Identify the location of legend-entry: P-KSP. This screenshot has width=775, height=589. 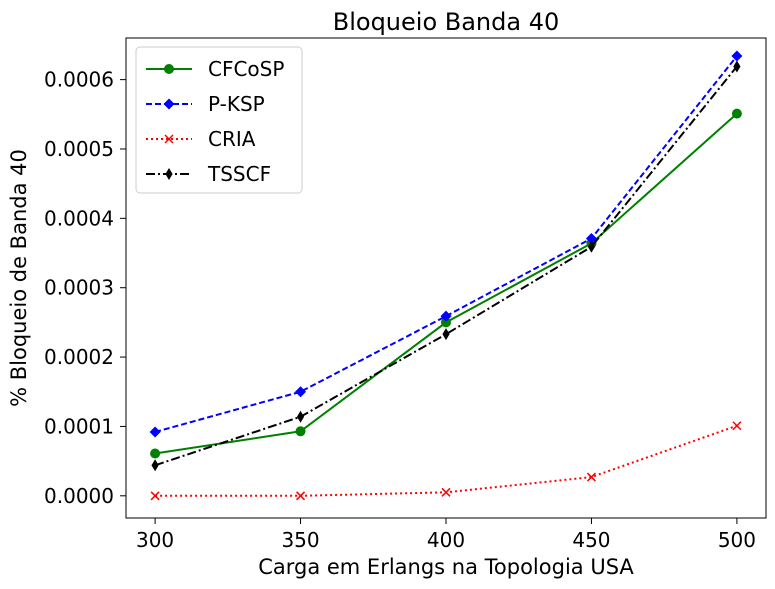
(205, 104).